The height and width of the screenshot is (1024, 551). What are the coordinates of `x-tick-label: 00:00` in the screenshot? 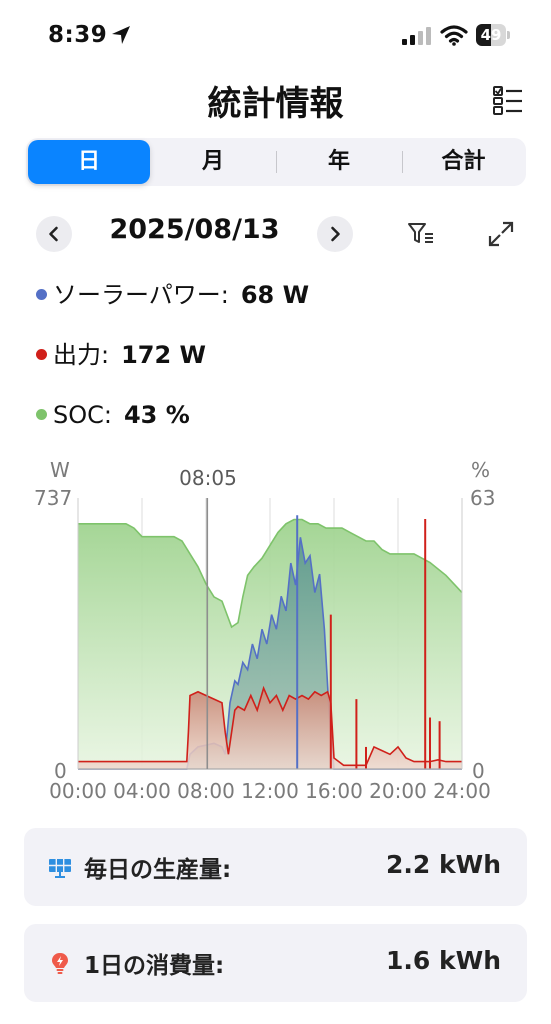 It's located at (78, 791).